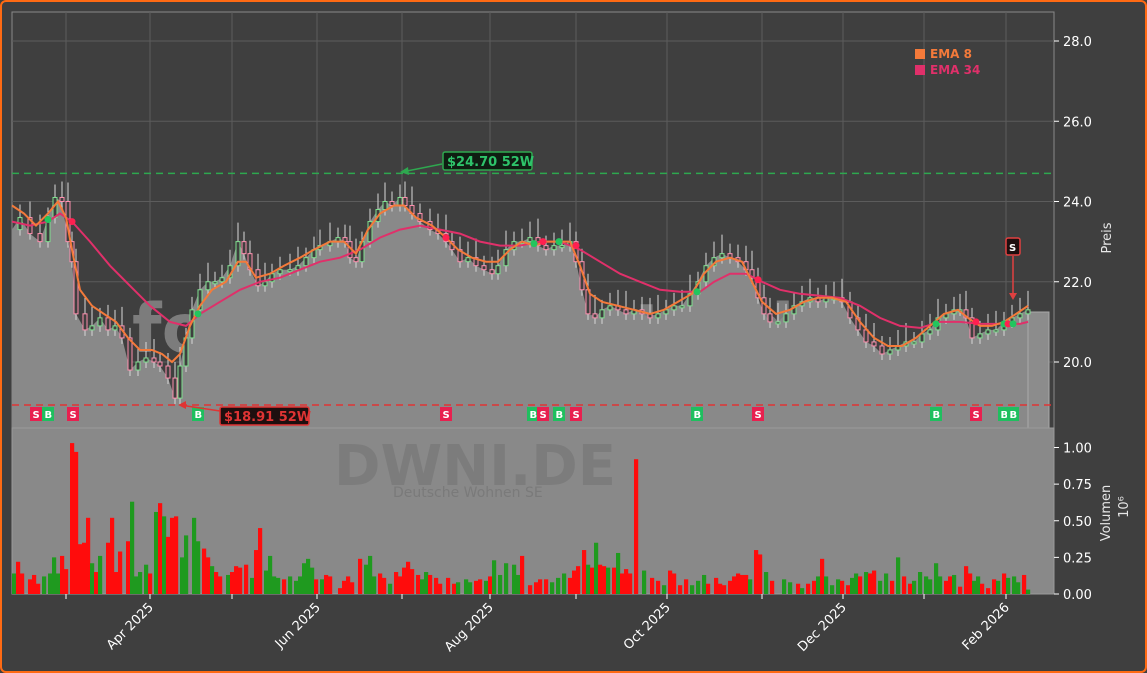 The width and height of the screenshot is (1147, 673). I want to click on volume-axis-label: Volumen, so click(1106, 513).